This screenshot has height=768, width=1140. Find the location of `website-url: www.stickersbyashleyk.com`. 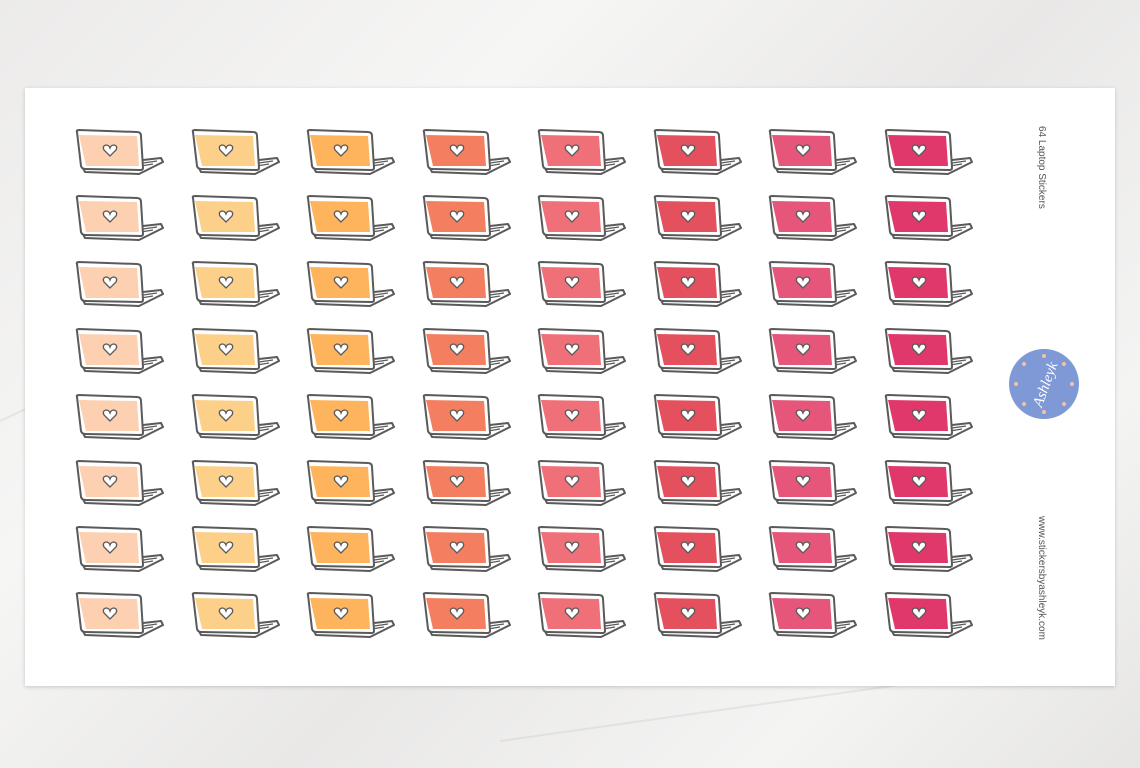

website-url: www.stickersbyashleyk.com is located at coordinates (1041, 578).